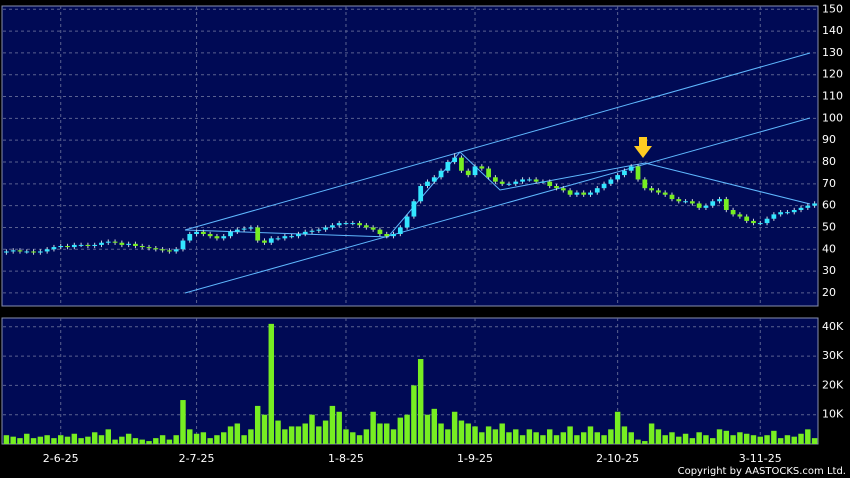  What do you see at coordinates (760, 458) in the screenshot?
I see `x-tick-label: 3-11-25` at bounding box center [760, 458].